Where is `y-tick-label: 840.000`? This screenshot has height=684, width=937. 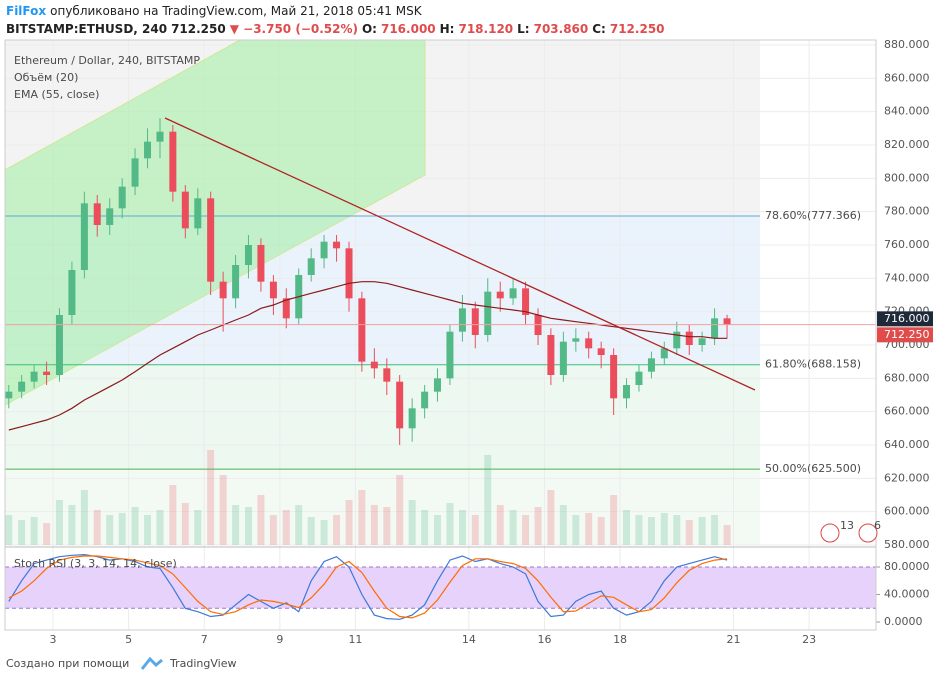
y-tick-label: 840.000 is located at coordinates (907, 111).